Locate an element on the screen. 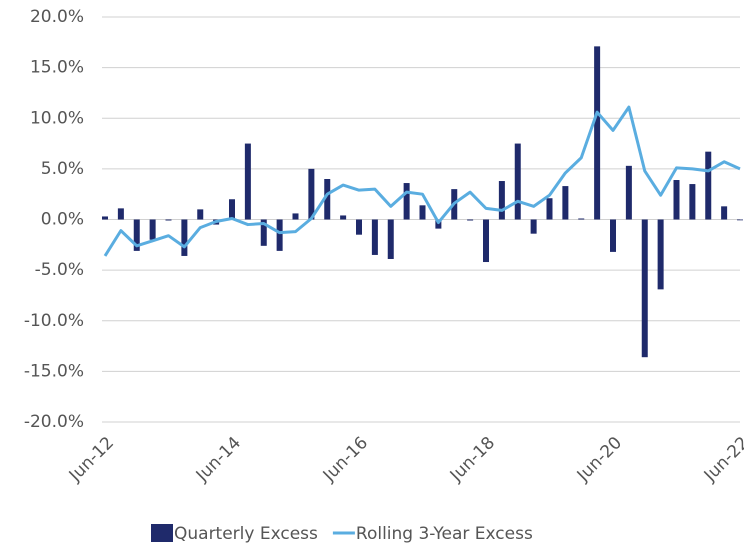 The image size is (744, 548). x-tick-label: Jun-18 is located at coordinates (472, 459).